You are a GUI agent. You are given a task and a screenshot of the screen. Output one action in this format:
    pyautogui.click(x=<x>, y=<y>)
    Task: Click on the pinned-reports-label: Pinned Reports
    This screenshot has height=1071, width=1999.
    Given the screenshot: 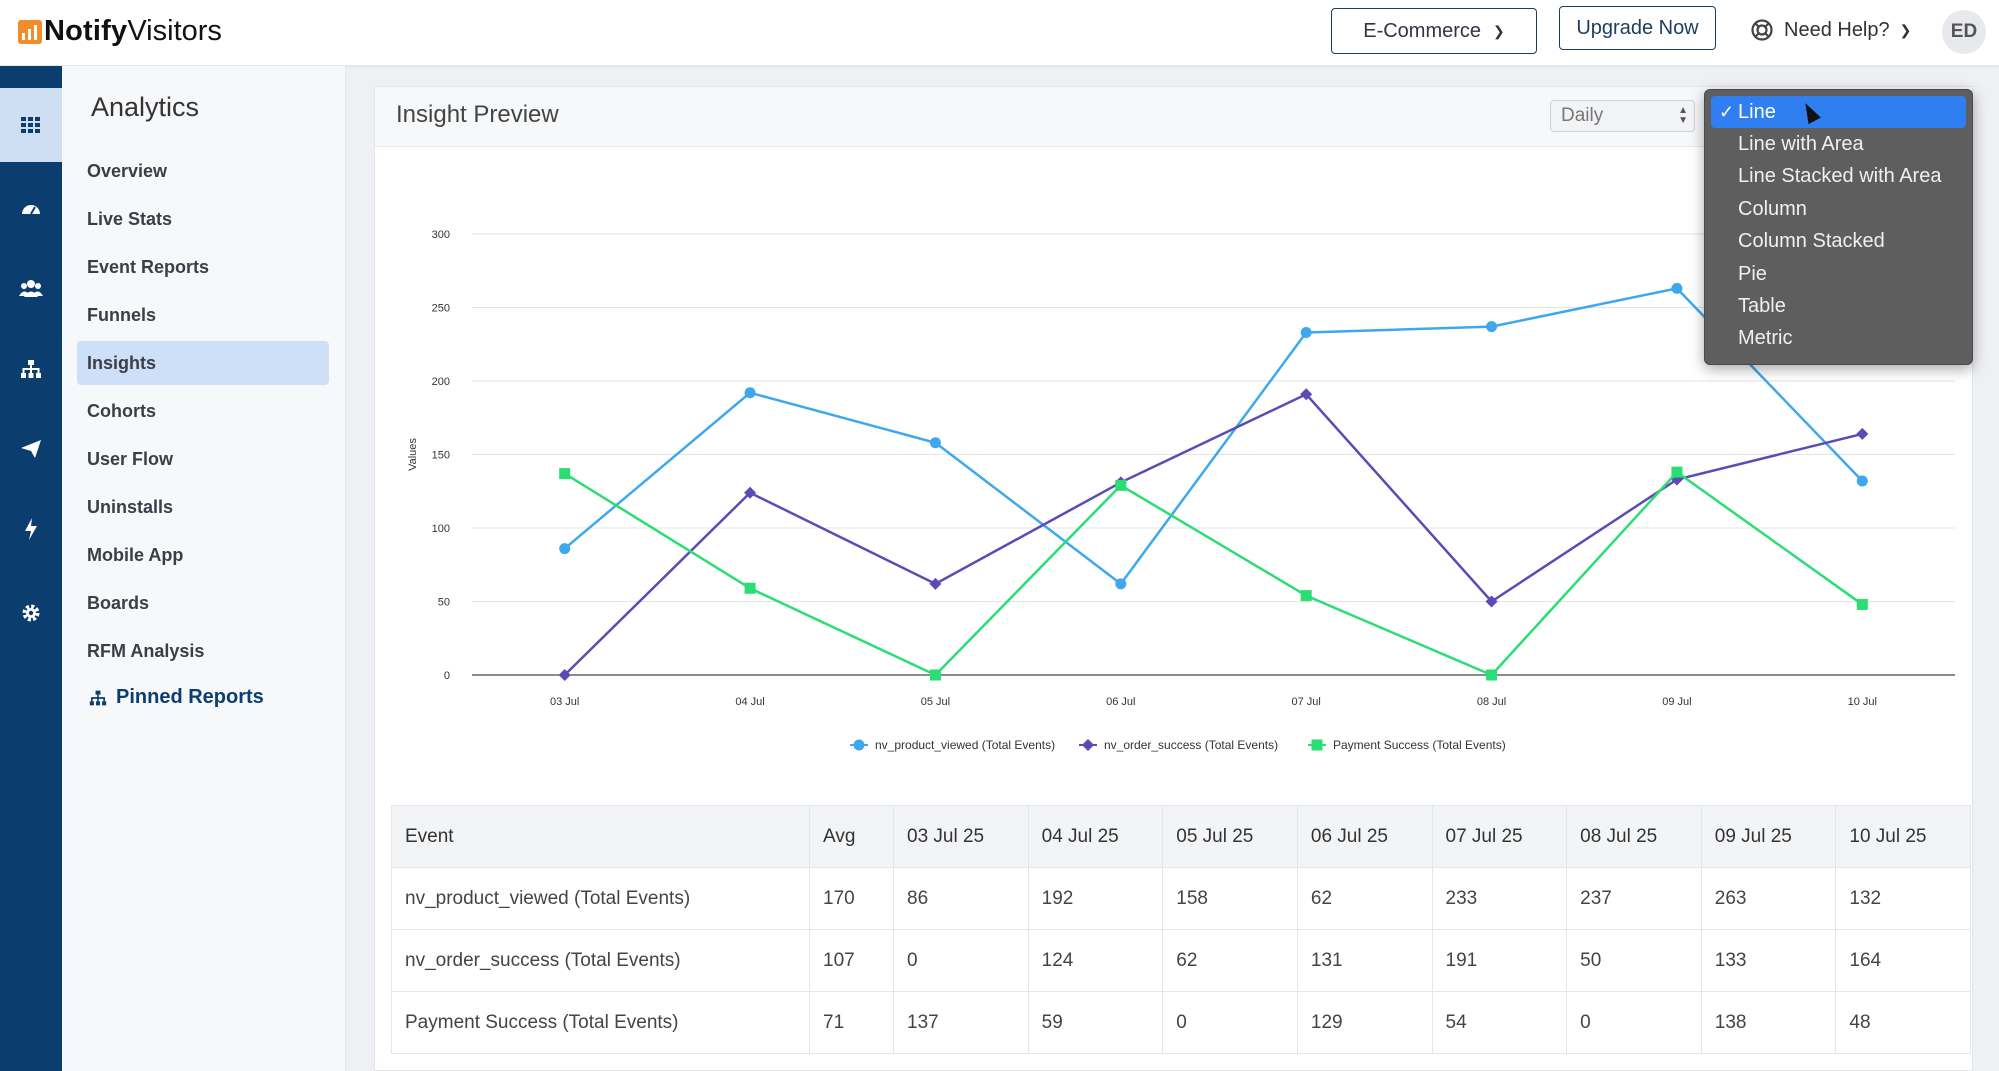 What is the action you would take?
    pyautogui.click(x=190, y=697)
    